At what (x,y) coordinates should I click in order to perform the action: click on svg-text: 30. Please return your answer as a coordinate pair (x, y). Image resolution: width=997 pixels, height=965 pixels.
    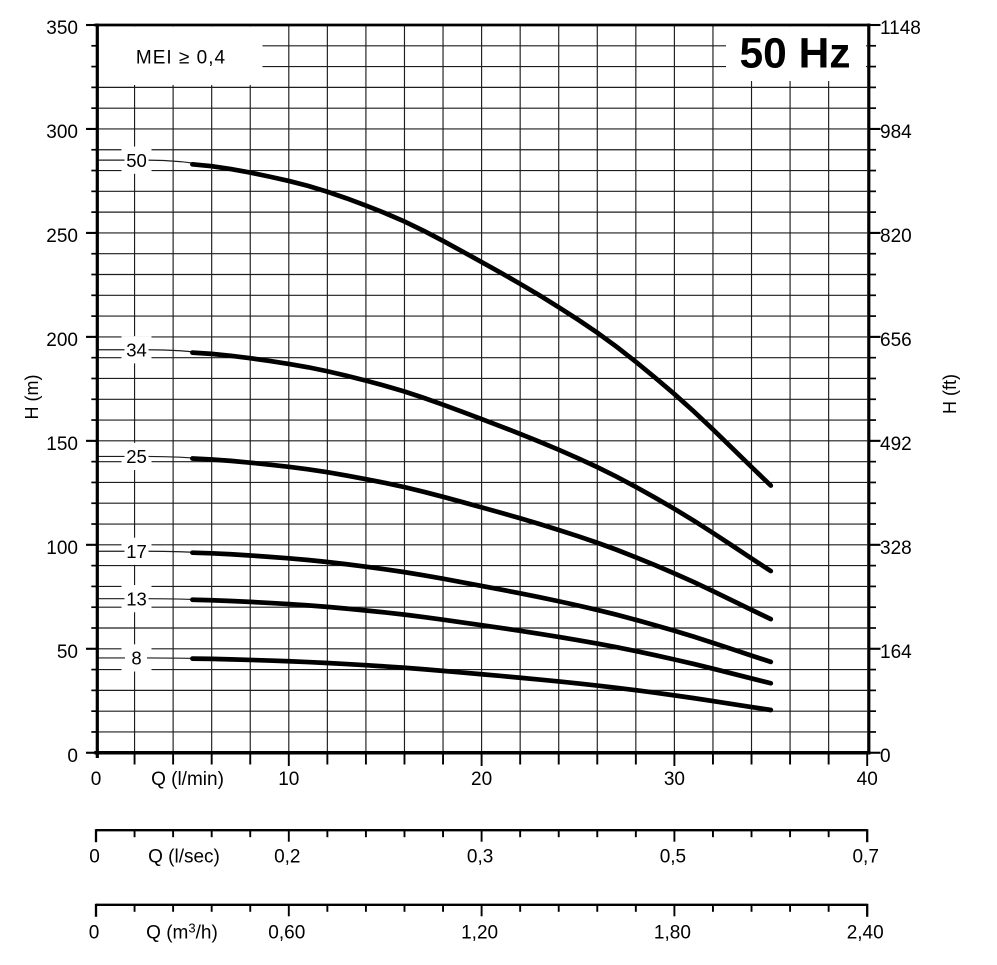
    Looking at the image, I should click on (674, 779).